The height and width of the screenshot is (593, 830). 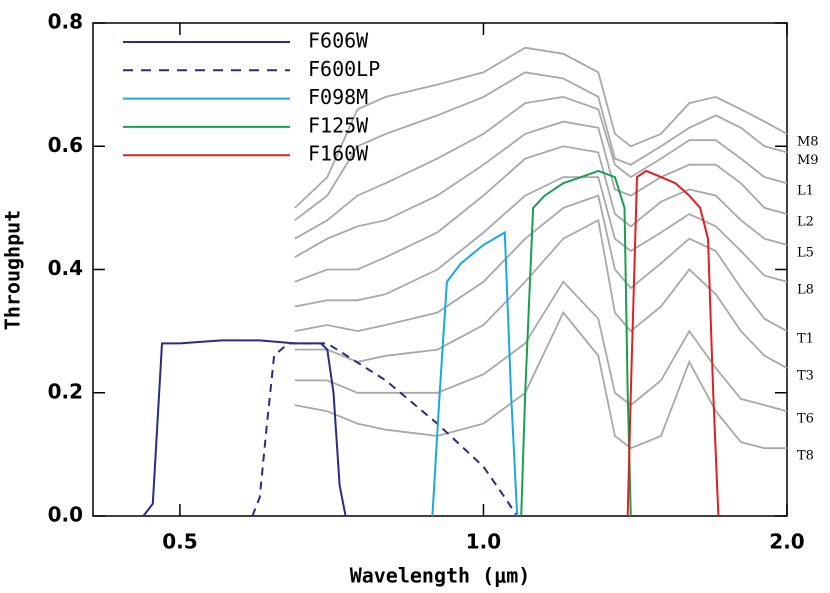 What do you see at coordinates (344, 69) in the screenshot?
I see `legend-label: F600LP` at bounding box center [344, 69].